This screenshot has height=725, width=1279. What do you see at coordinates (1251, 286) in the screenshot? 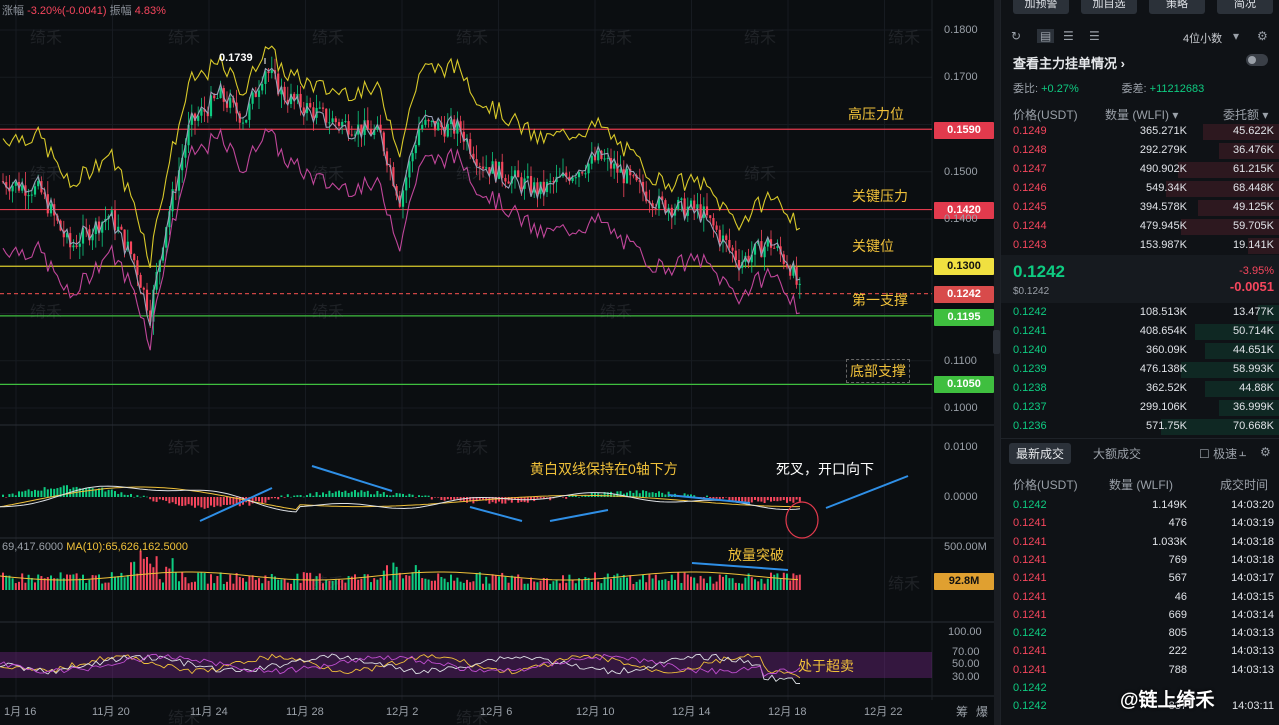
I see `price-change: -0.0051` at bounding box center [1251, 286].